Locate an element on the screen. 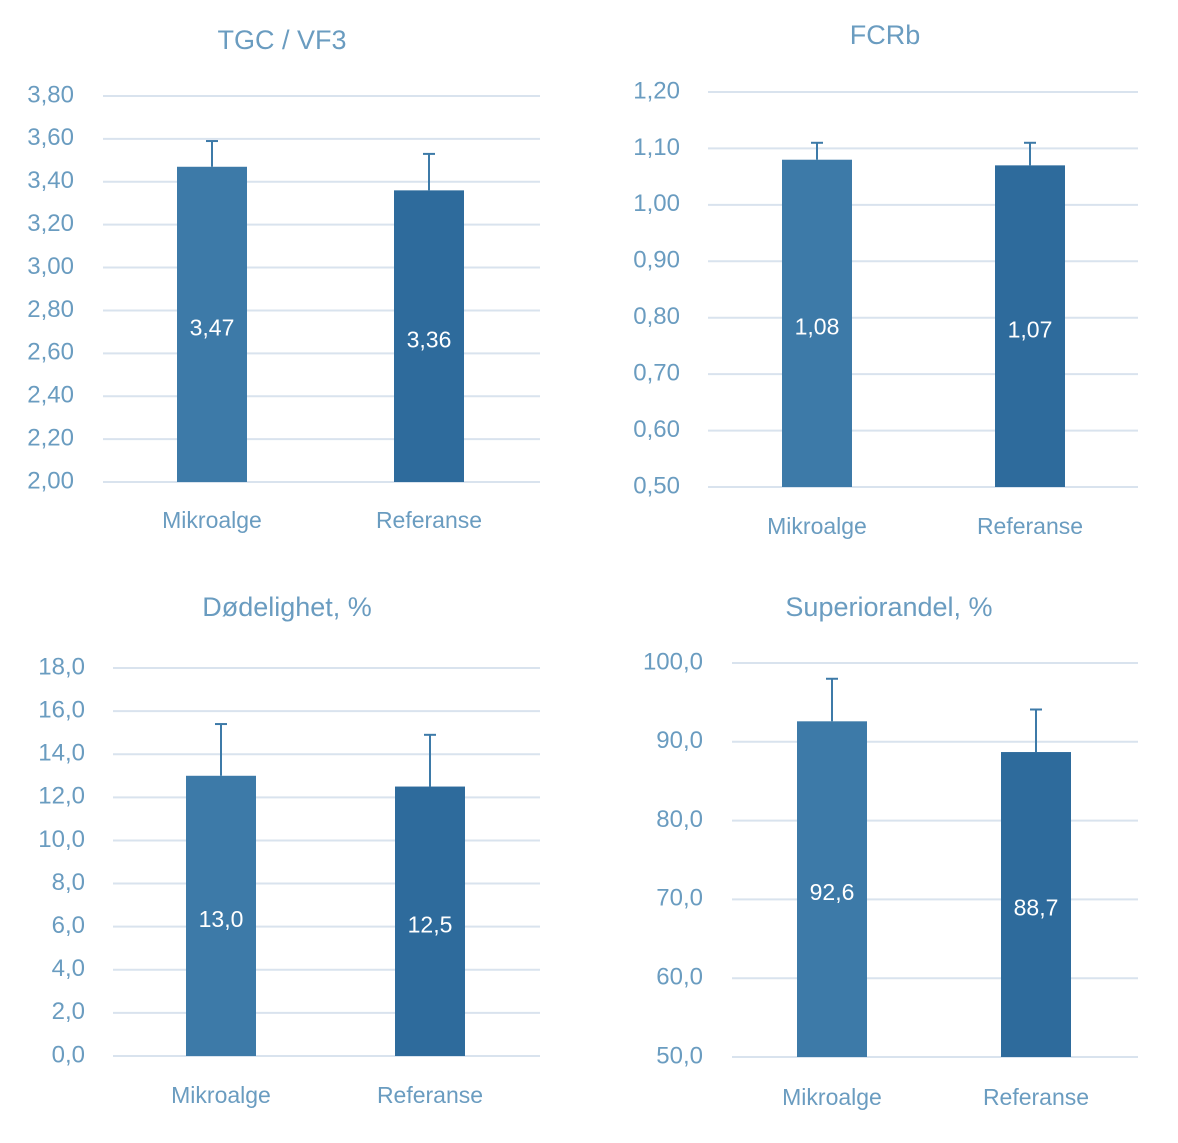 The height and width of the screenshot is (1143, 1178). y-tick-label: 1,10 is located at coordinates (656, 147).